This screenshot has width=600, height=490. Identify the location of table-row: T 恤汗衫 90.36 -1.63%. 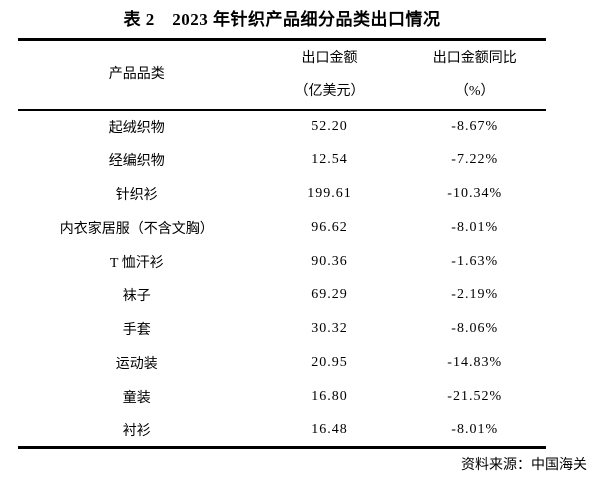
(282, 262).